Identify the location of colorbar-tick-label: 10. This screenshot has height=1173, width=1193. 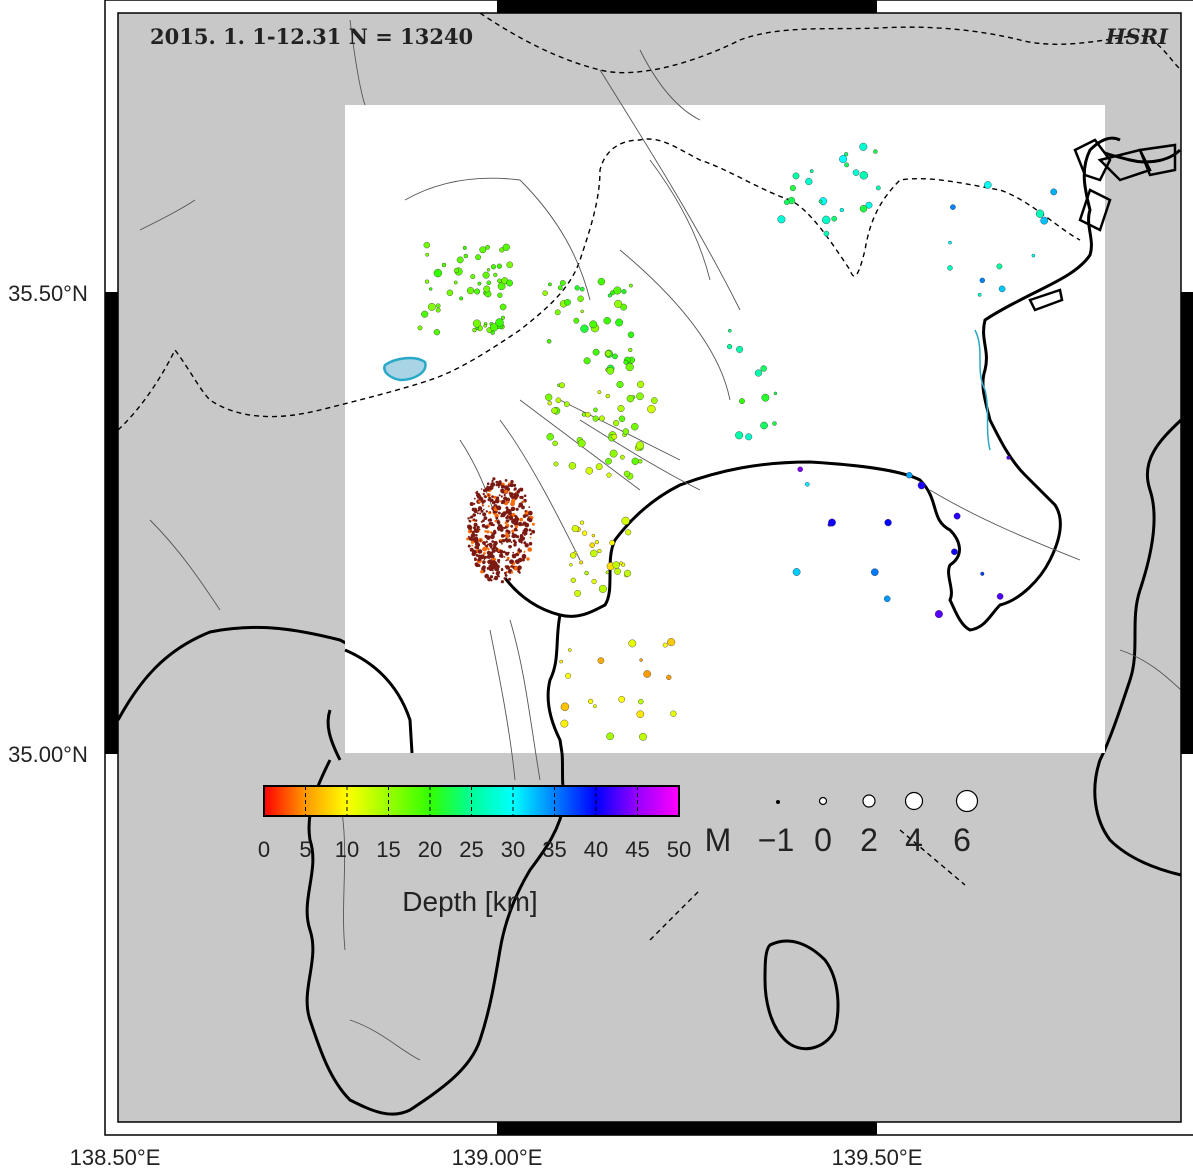
(347, 849).